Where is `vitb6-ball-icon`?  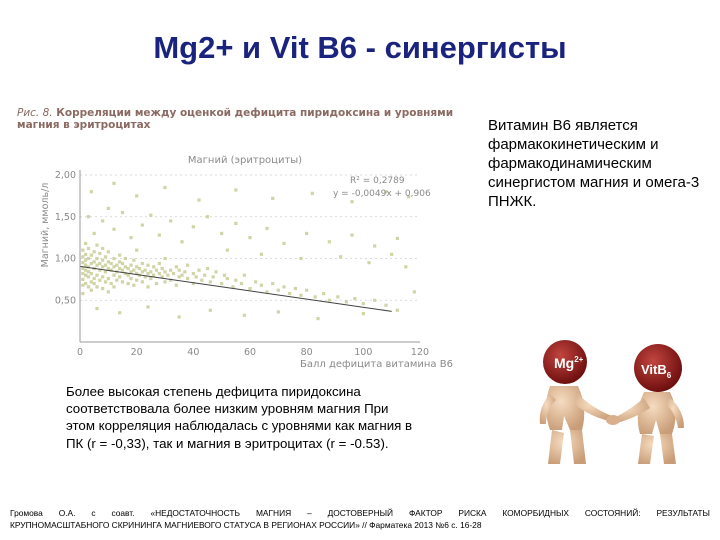 vitb6-ball-icon is located at coordinates (658, 368).